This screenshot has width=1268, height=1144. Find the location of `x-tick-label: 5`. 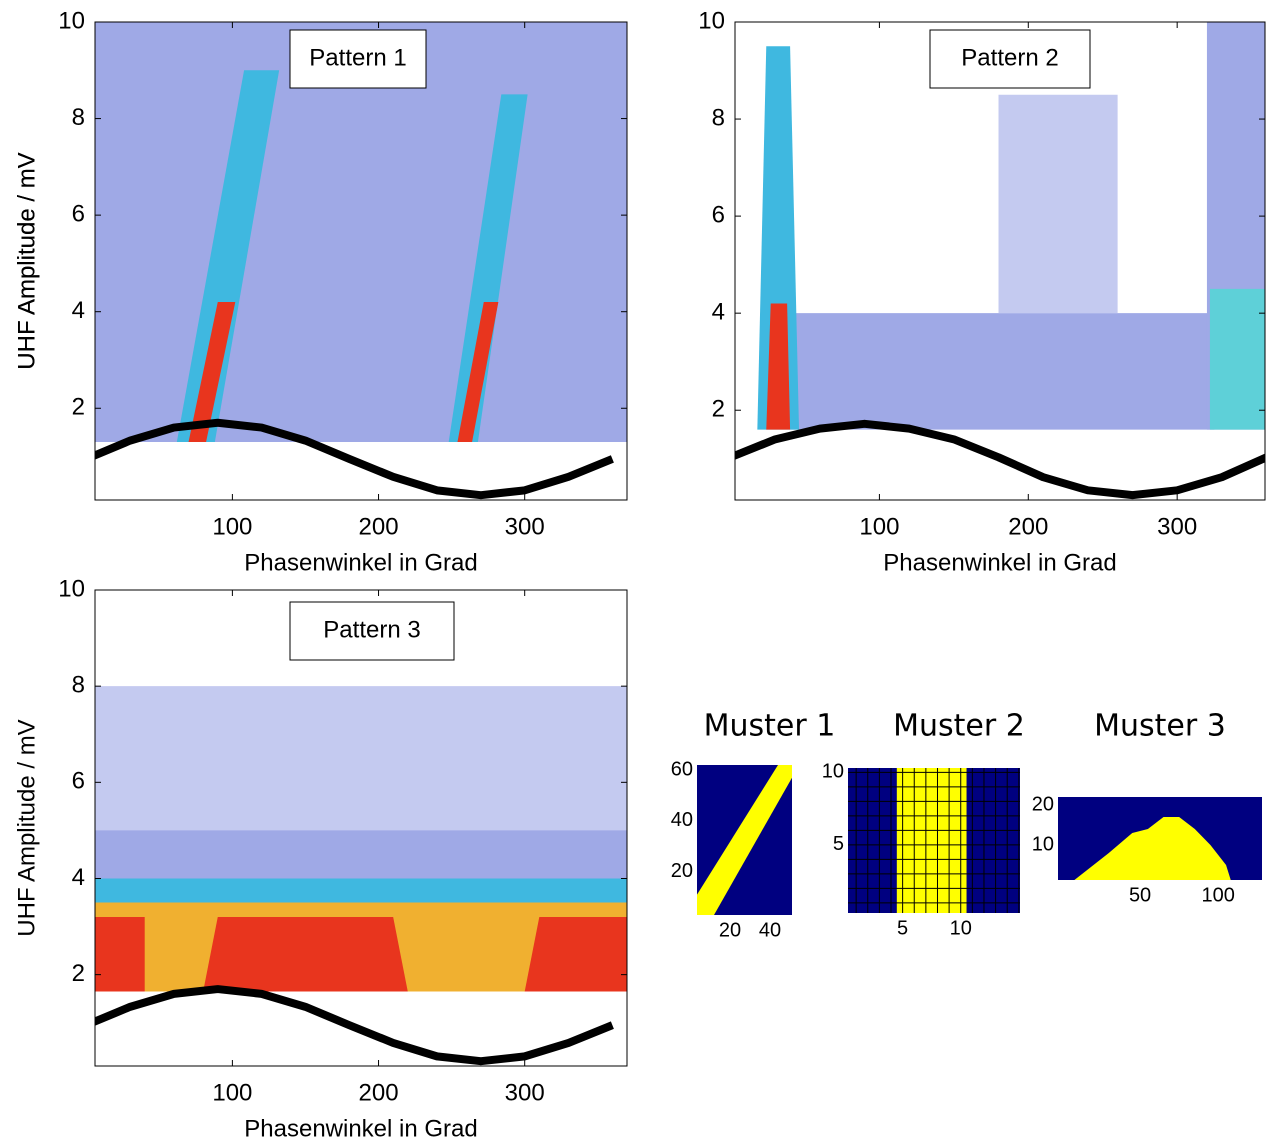

x-tick-label: 5 is located at coordinates (902, 928).